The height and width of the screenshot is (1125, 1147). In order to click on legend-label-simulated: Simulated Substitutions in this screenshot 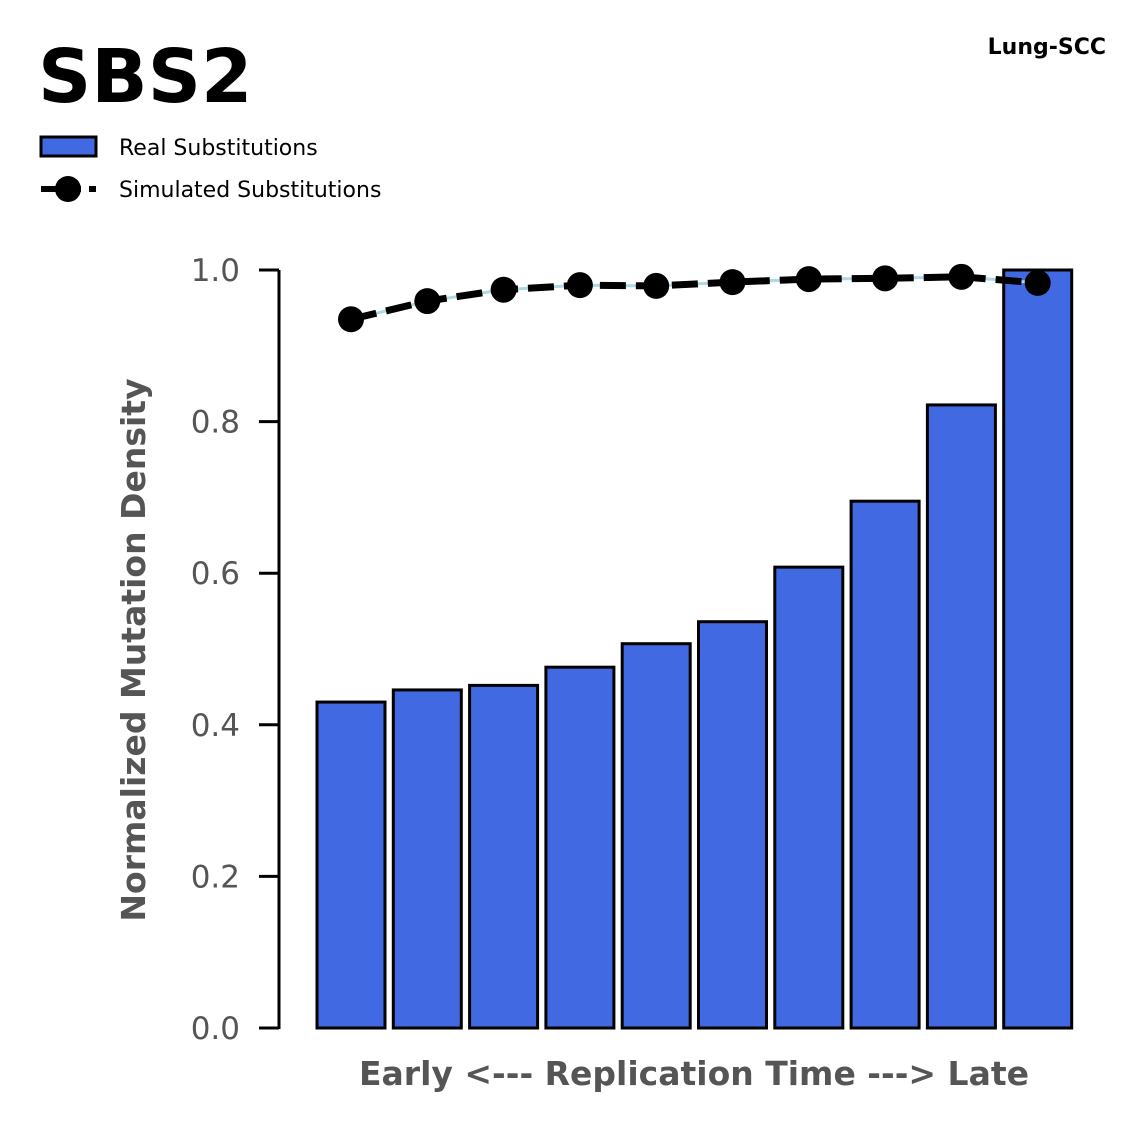, I will do `click(250, 190)`.